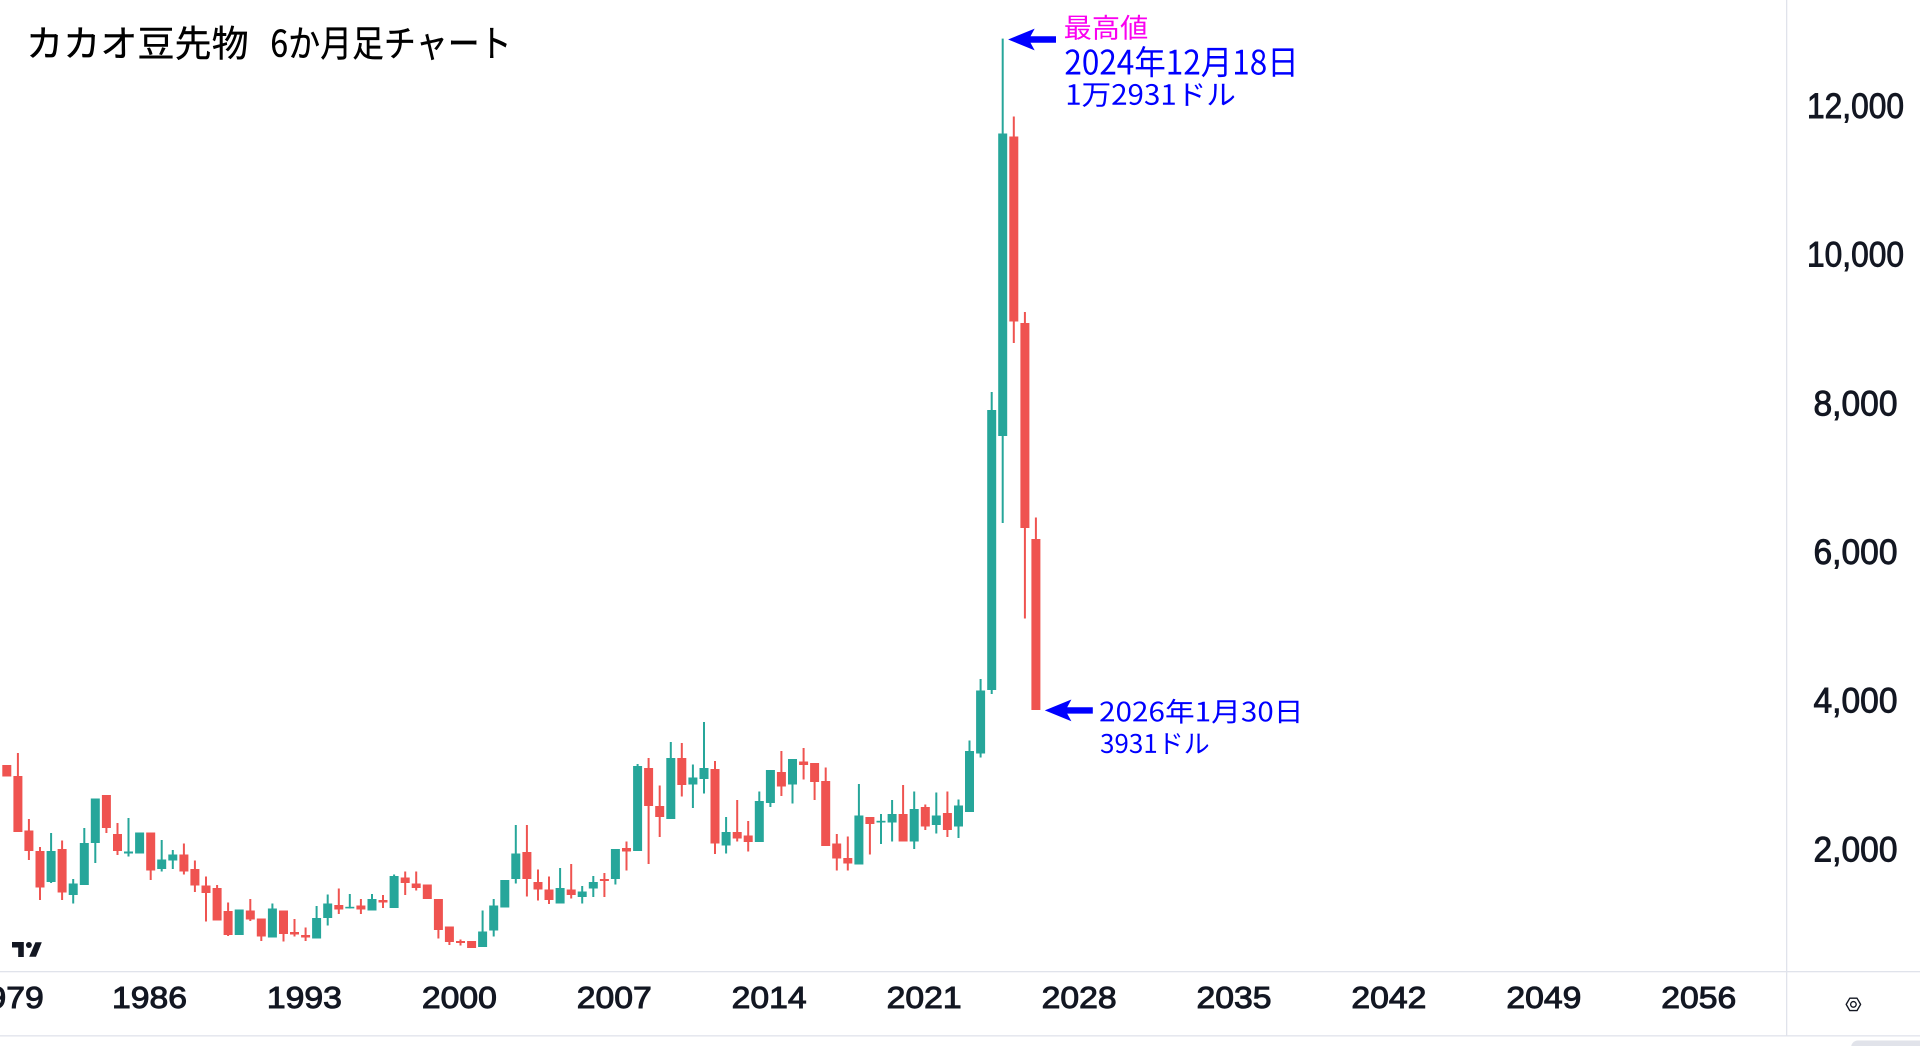 Image resolution: width=1920 pixels, height=1046 pixels. I want to click on svg-text: 2049, so click(1543, 997).